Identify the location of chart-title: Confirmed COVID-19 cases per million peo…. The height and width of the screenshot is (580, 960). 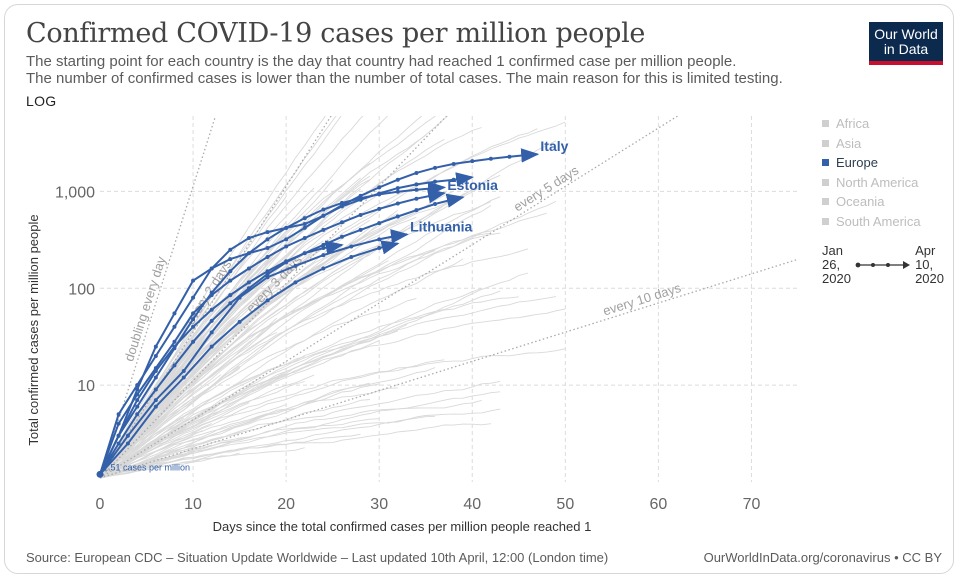
(336, 33).